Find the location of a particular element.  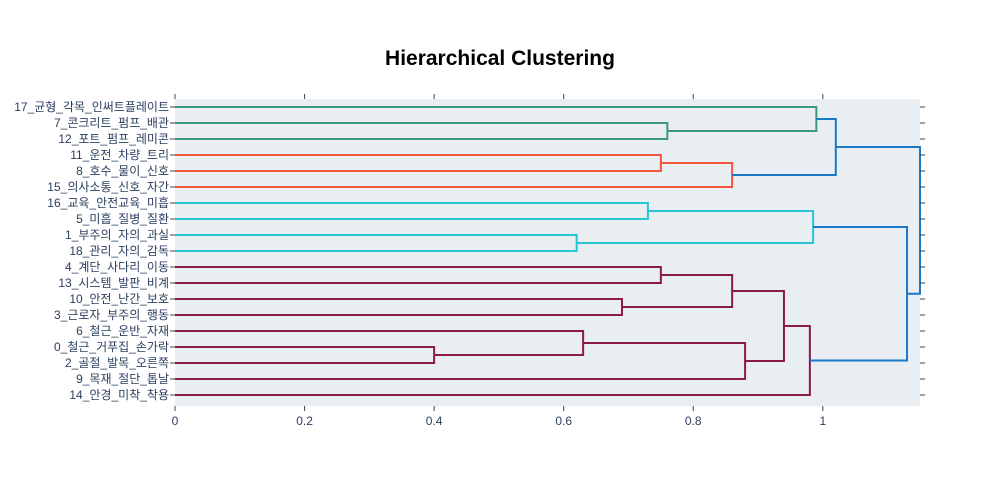

x-tick-label: 0 is located at coordinates (175, 421).